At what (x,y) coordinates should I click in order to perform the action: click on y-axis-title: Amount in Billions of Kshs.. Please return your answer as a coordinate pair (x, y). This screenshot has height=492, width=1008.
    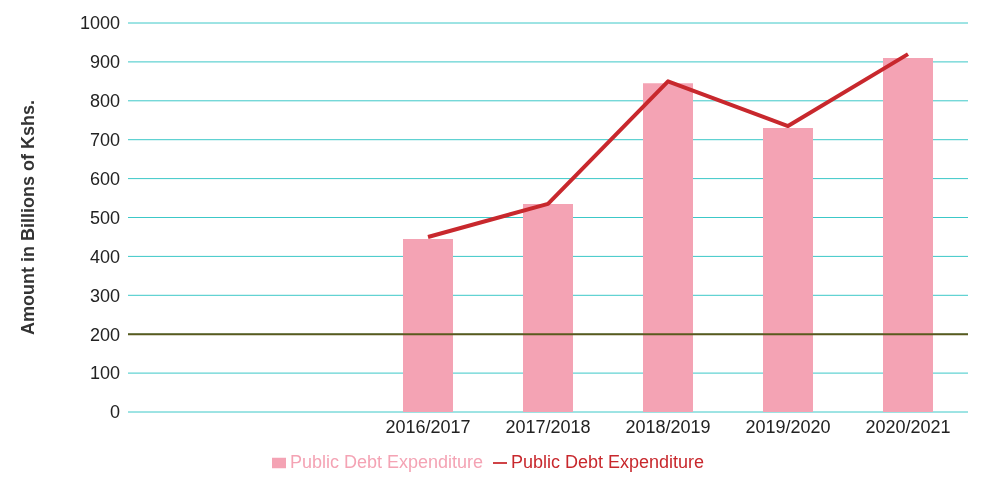
    Looking at the image, I should click on (28, 217).